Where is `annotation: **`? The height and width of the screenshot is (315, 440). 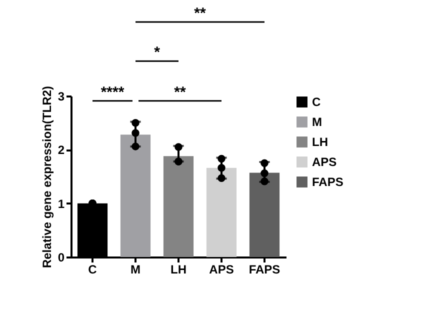
annotation: ** is located at coordinates (180, 92).